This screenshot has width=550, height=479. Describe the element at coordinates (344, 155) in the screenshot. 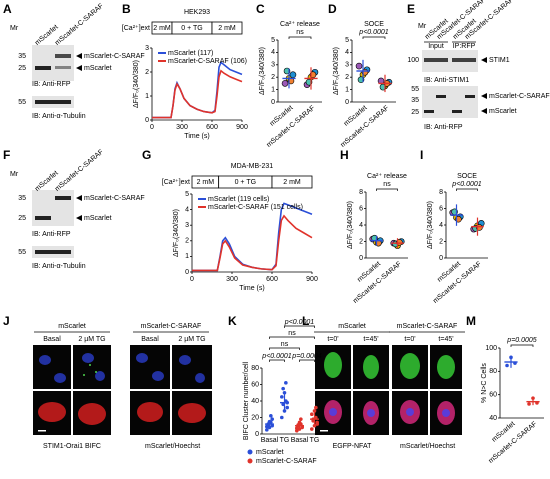

I see `panel-letter: H` at that location.